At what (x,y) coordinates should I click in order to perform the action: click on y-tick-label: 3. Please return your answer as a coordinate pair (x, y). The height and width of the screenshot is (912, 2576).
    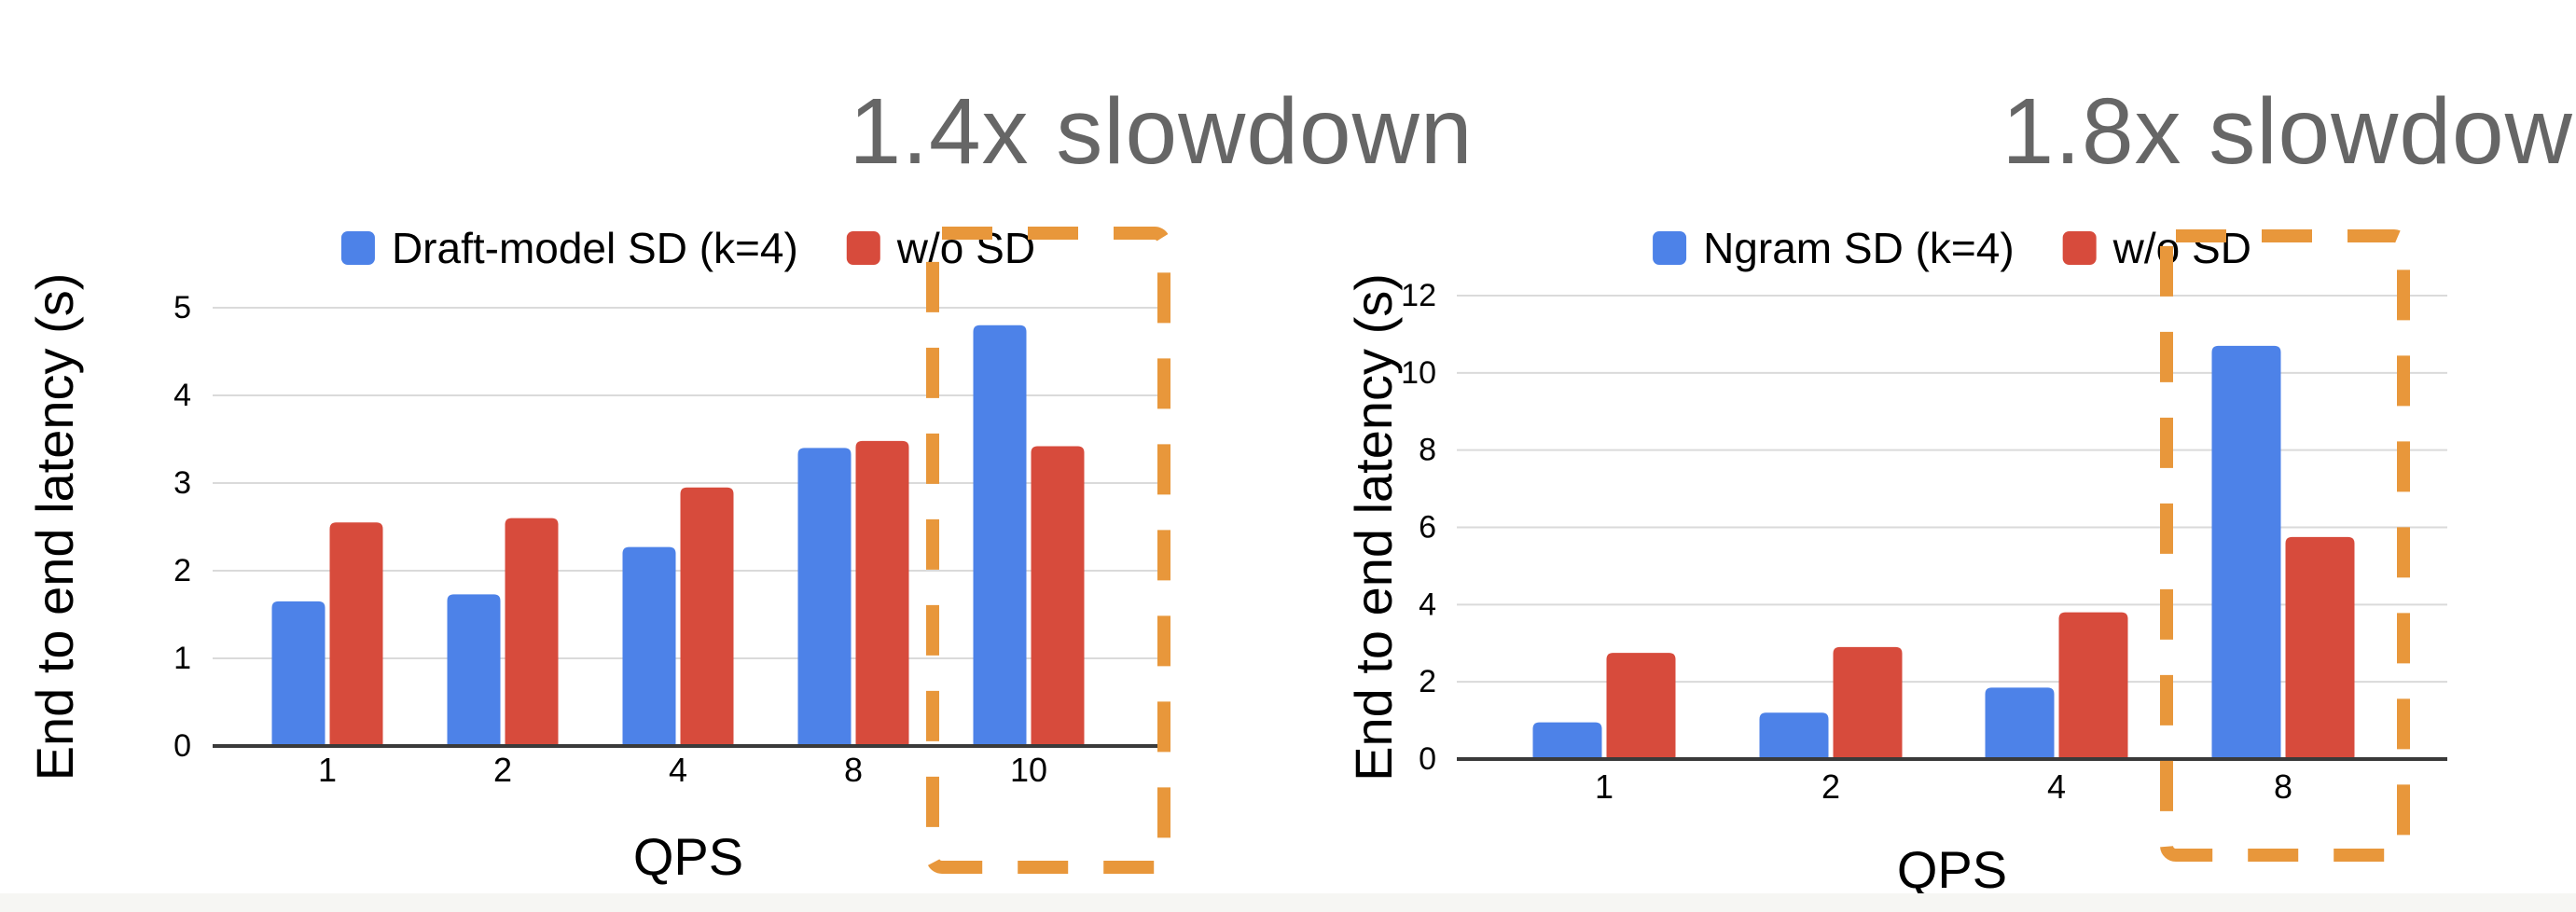
    Looking at the image, I should click on (182, 483).